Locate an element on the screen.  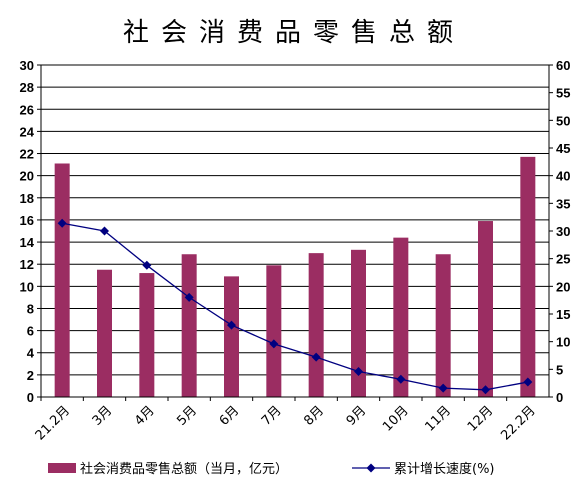
right-axis-tick-label: 60 is located at coordinates (563, 65).